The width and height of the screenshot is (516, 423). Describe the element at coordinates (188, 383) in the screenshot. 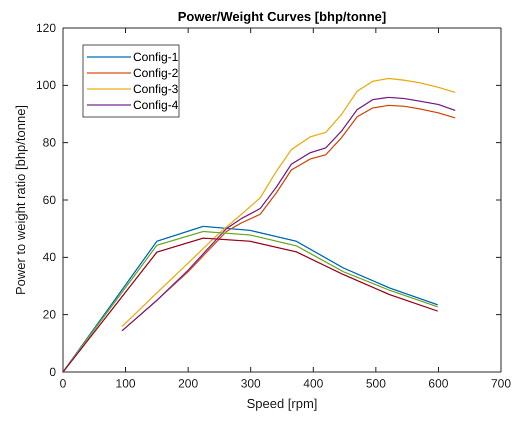

I see `x-tick-label: 200` at that location.